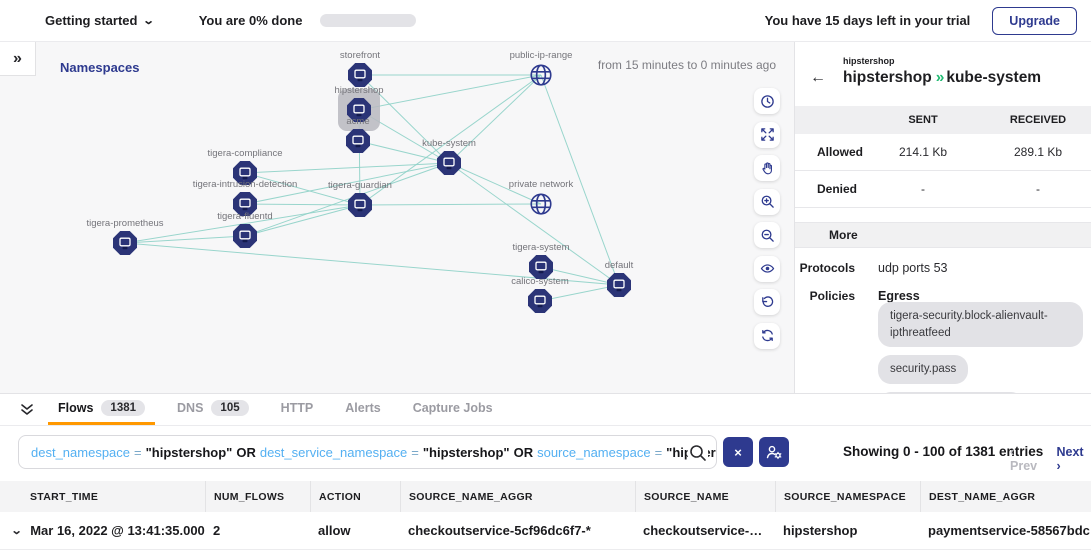  What do you see at coordinates (818, 77) in the screenshot?
I see `back-arrow-icon: ←` at bounding box center [818, 77].